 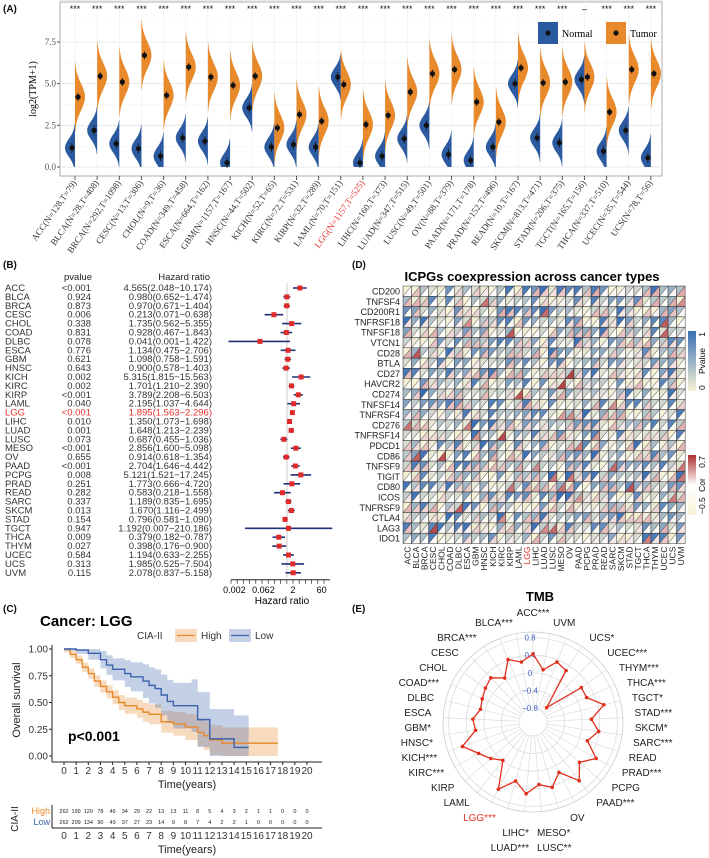 What do you see at coordinates (596, 758) in the screenshot?
I see `radar-point` at bounding box center [596, 758].